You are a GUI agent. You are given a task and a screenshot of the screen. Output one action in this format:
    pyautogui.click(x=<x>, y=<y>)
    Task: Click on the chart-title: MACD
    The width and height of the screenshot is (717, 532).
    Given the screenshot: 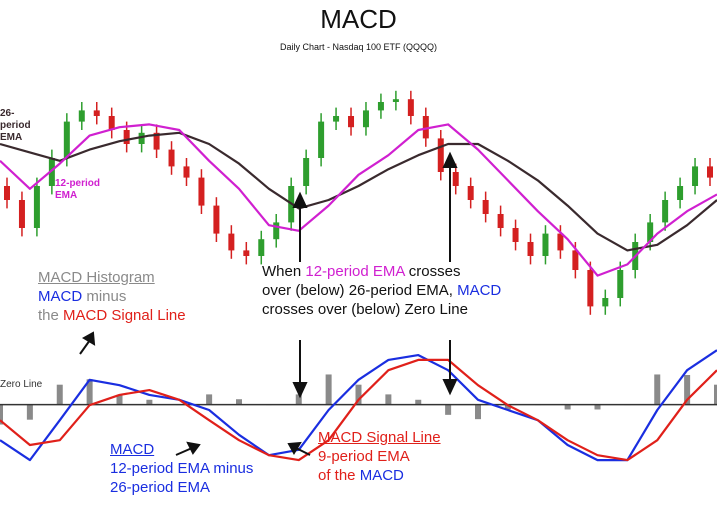 What is the action you would take?
    pyautogui.click(x=358, y=19)
    